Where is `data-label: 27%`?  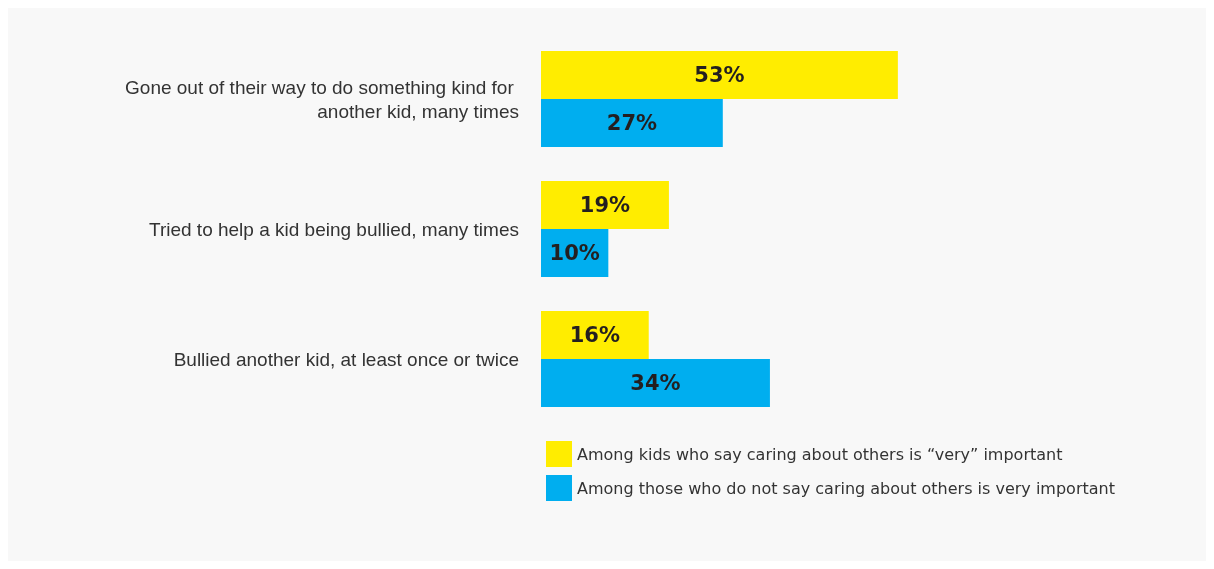 data-label: 27% is located at coordinates (632, 123).